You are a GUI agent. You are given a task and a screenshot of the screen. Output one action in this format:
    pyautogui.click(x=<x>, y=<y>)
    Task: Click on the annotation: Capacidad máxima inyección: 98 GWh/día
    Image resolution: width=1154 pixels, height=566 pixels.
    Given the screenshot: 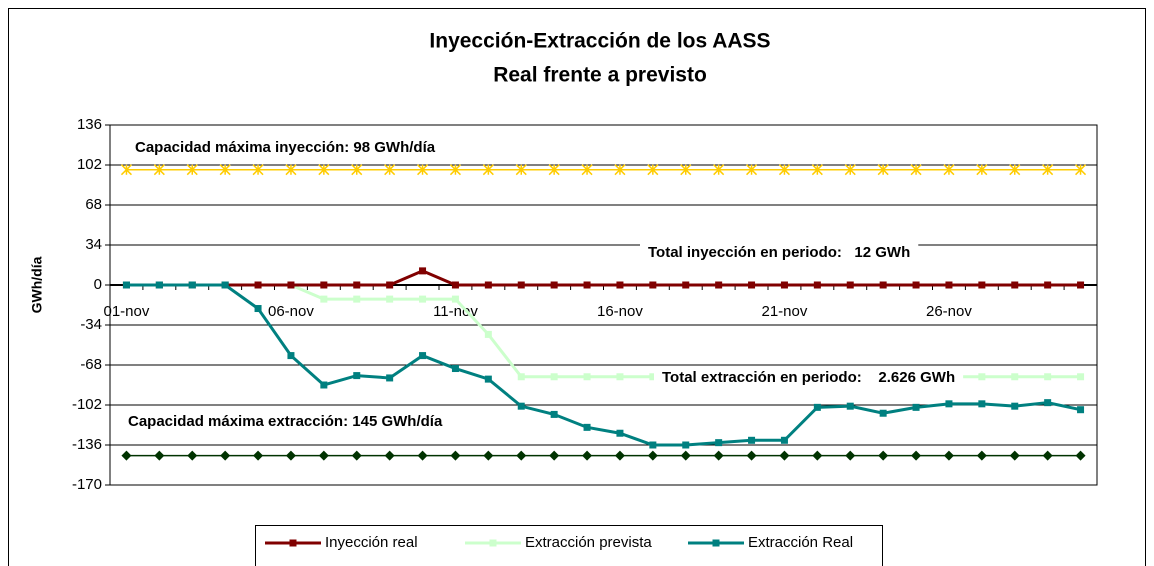 What is the action you would take?
    pyautogui.click(x=285, y=147)
    